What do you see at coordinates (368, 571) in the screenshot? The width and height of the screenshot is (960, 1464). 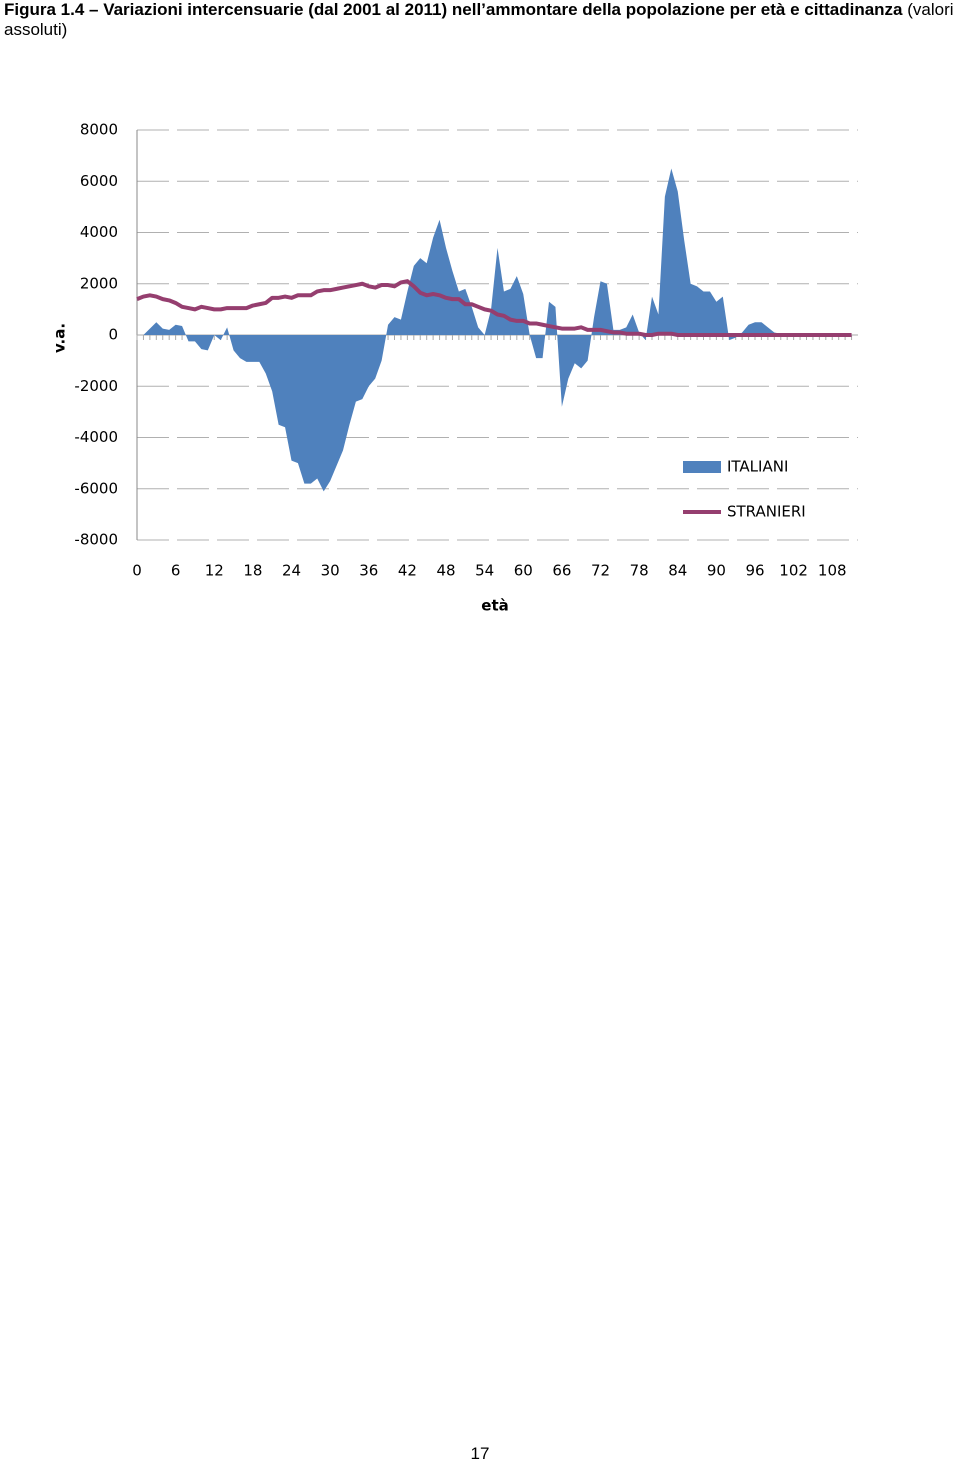 I see `x-tick-label: 36` at bounding box center [368, 571].